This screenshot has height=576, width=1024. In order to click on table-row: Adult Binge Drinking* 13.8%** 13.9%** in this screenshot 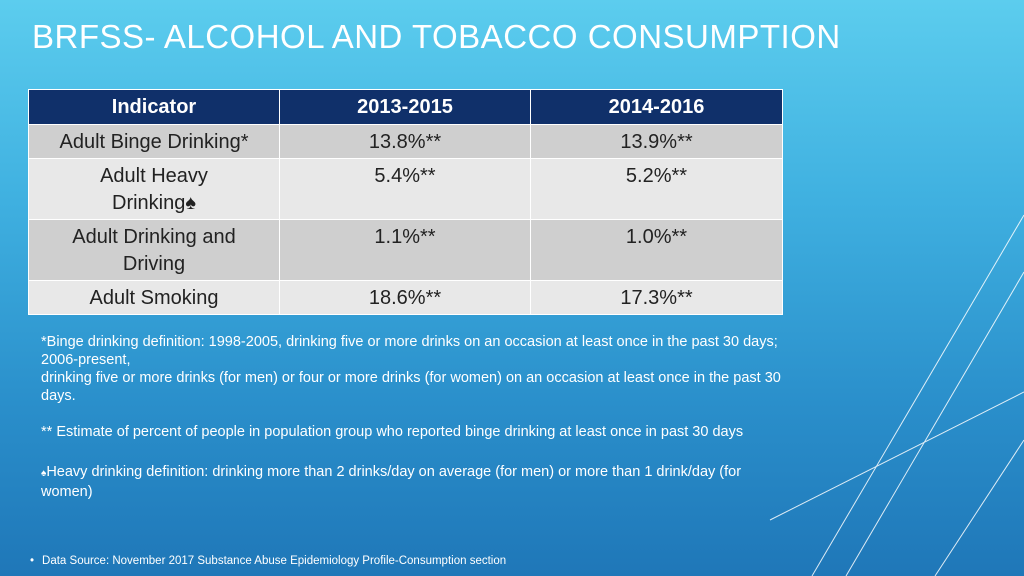, I will do `click(405, 141)`.